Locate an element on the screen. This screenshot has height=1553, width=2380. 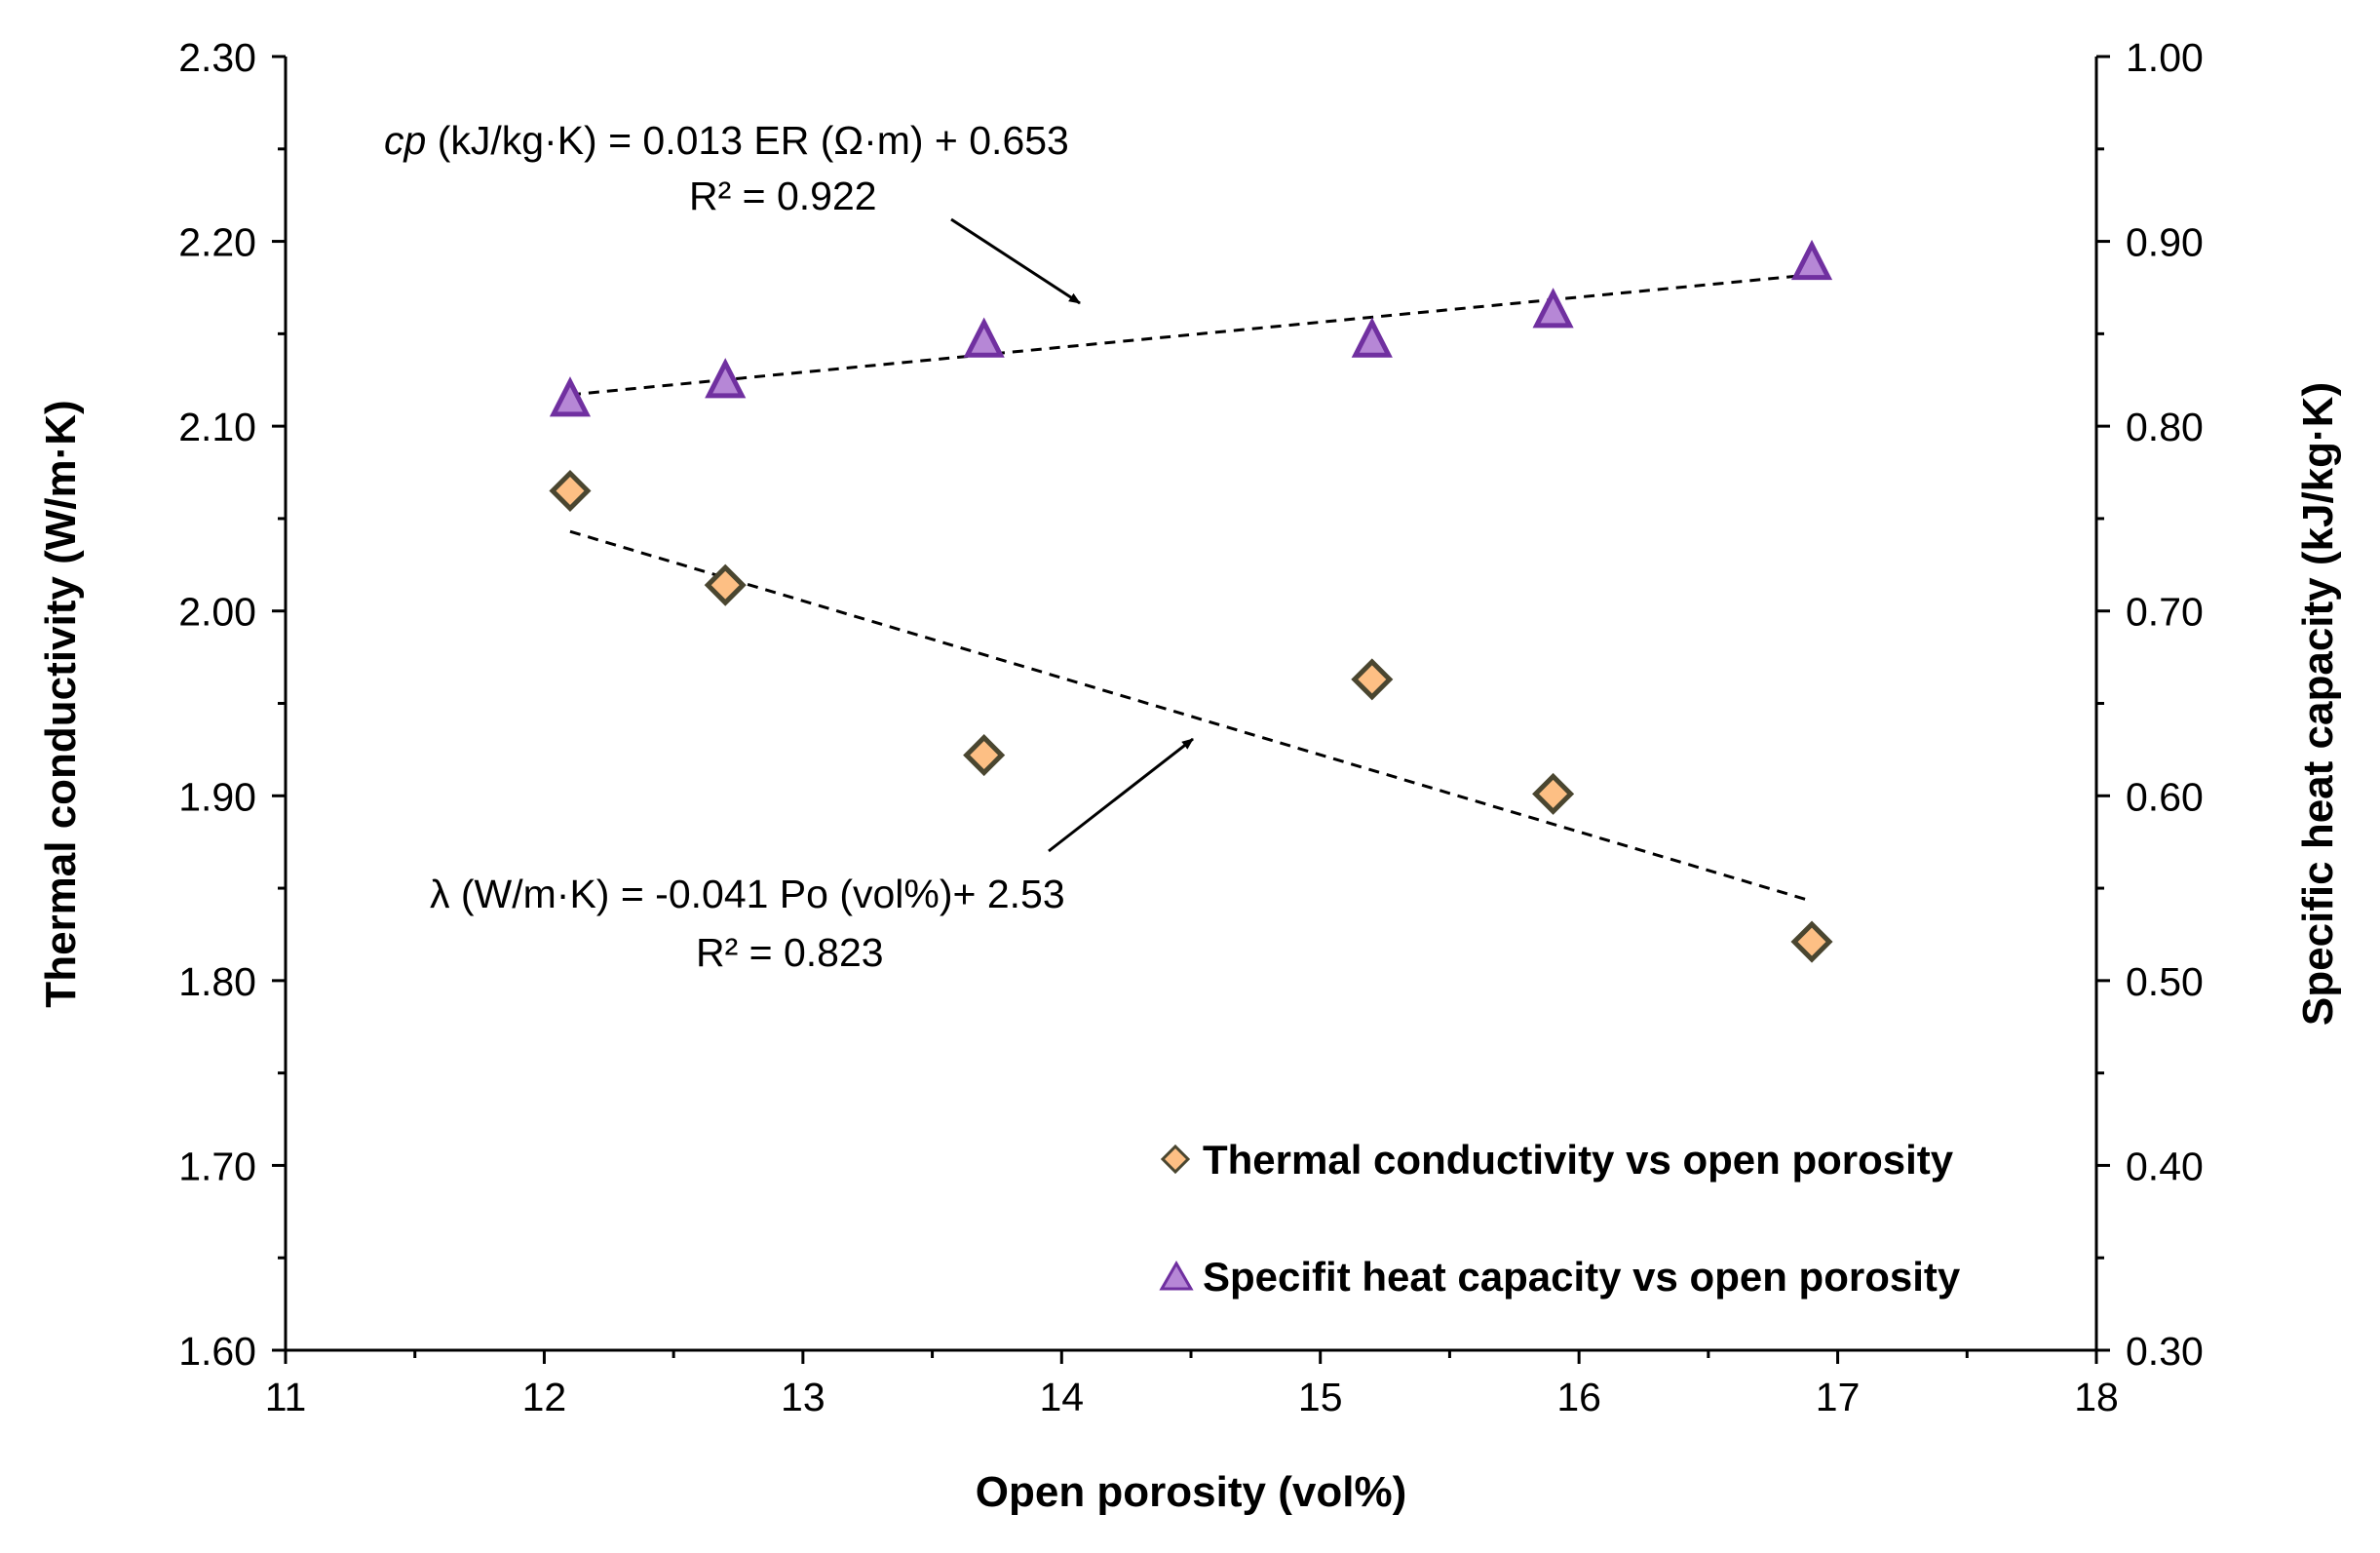
y-left-tick-label: 2.30 is located at coordinates (217, 57).